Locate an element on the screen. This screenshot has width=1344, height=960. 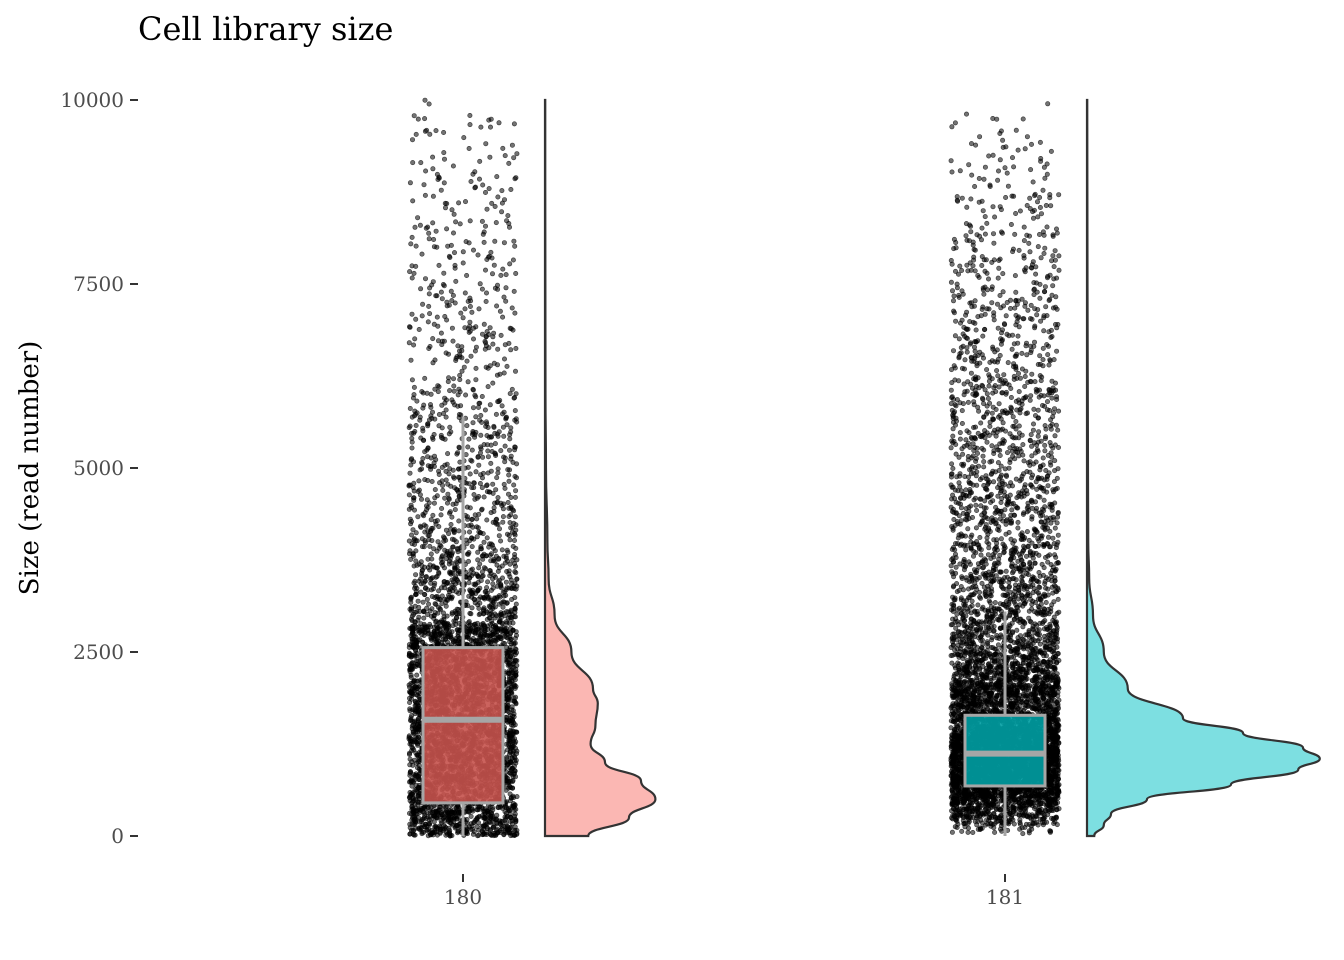
y-axis-label: Size (read number) is located at coordinates (30, 468).